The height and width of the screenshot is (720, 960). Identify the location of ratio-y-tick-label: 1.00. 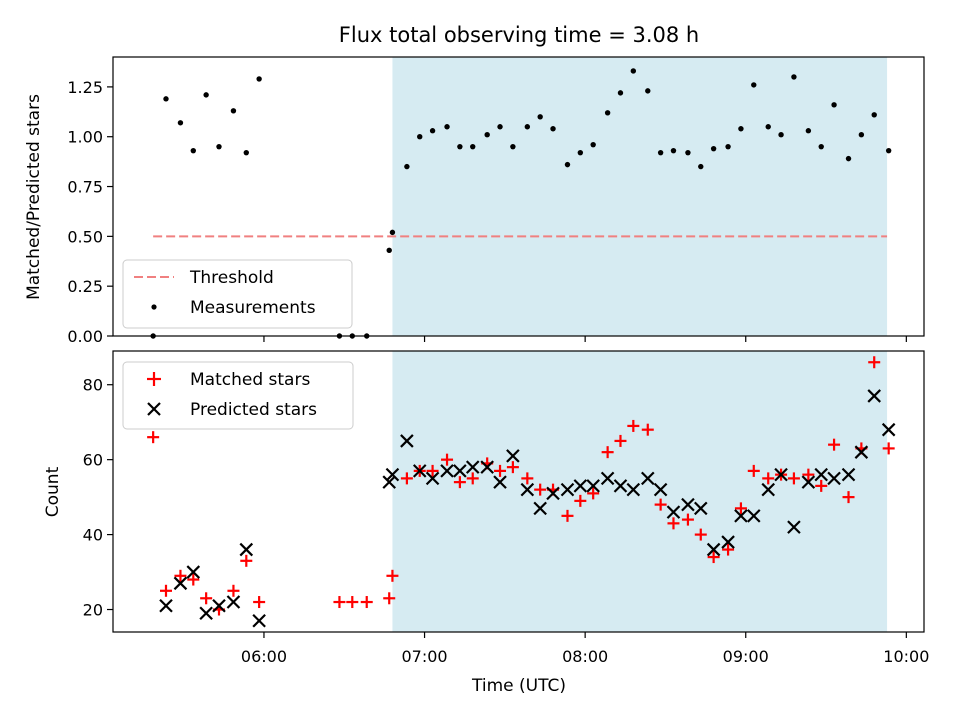
(85, 137).